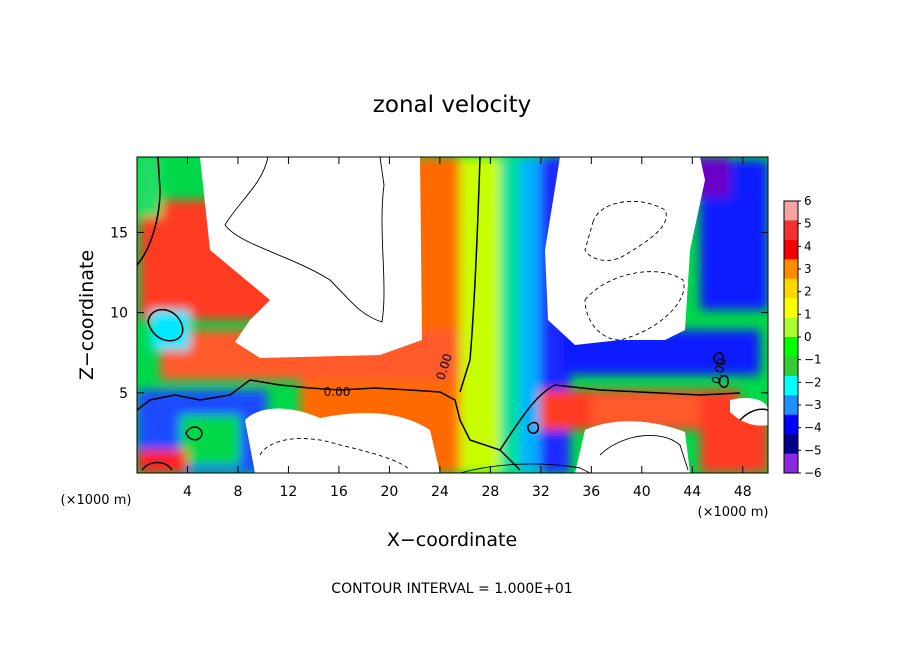 The width and height of the screenshot is (904, 654). I want to click on colorbar-tick-label: −2, so click(813, 382).